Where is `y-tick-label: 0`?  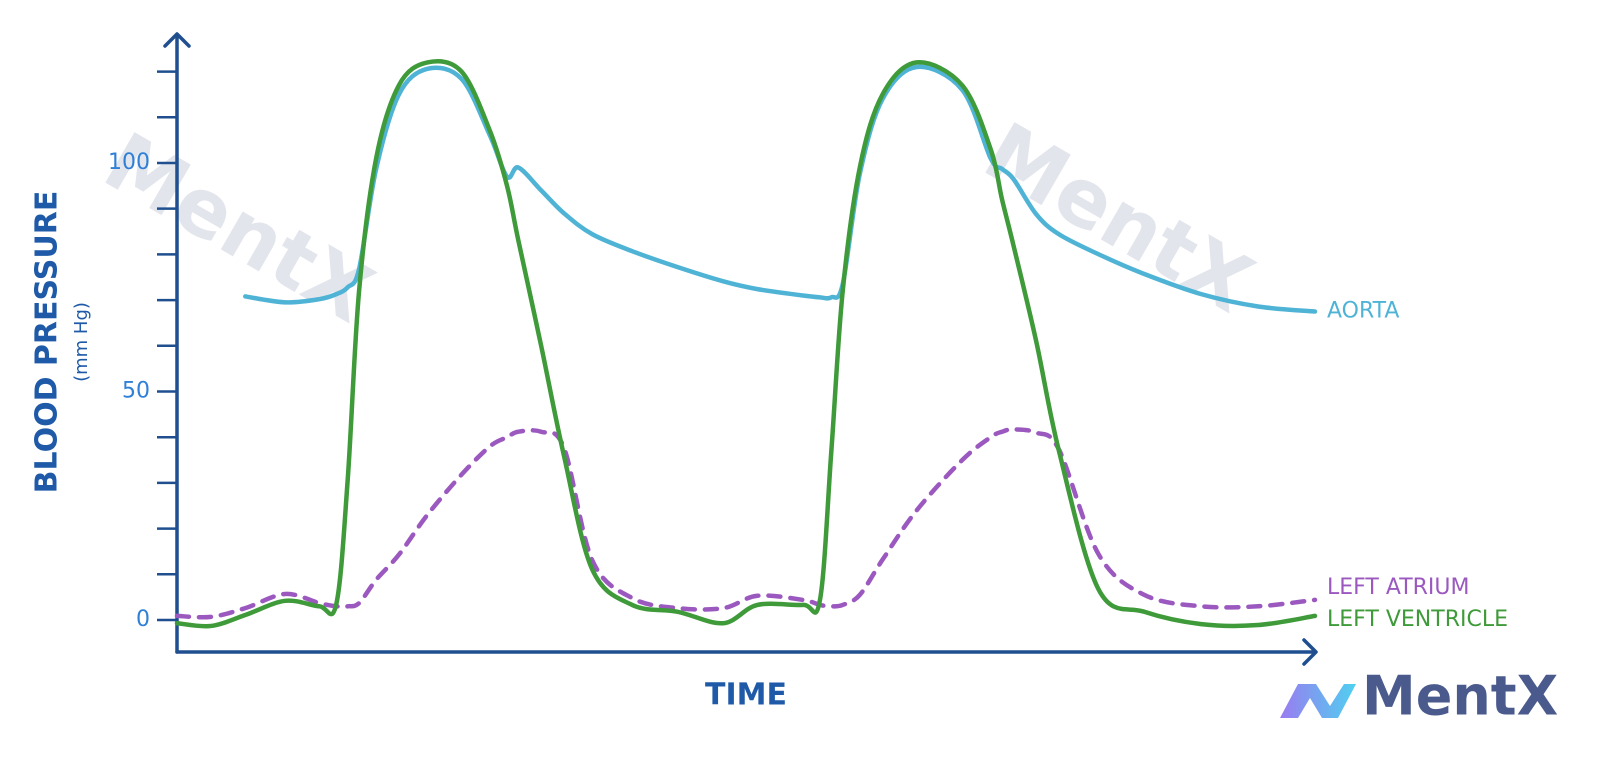
y-tick-label: 0 is located at coordinates (143, 619).